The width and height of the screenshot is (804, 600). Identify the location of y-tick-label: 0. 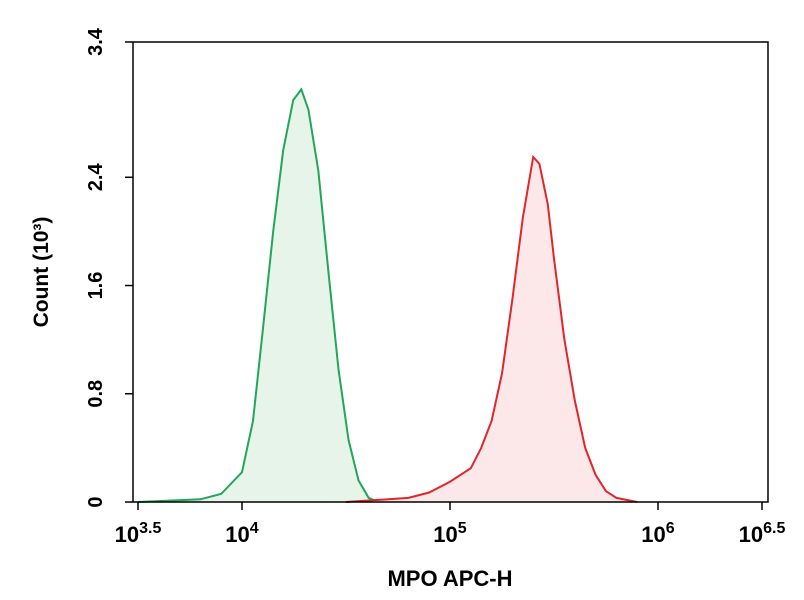
(96, 501).